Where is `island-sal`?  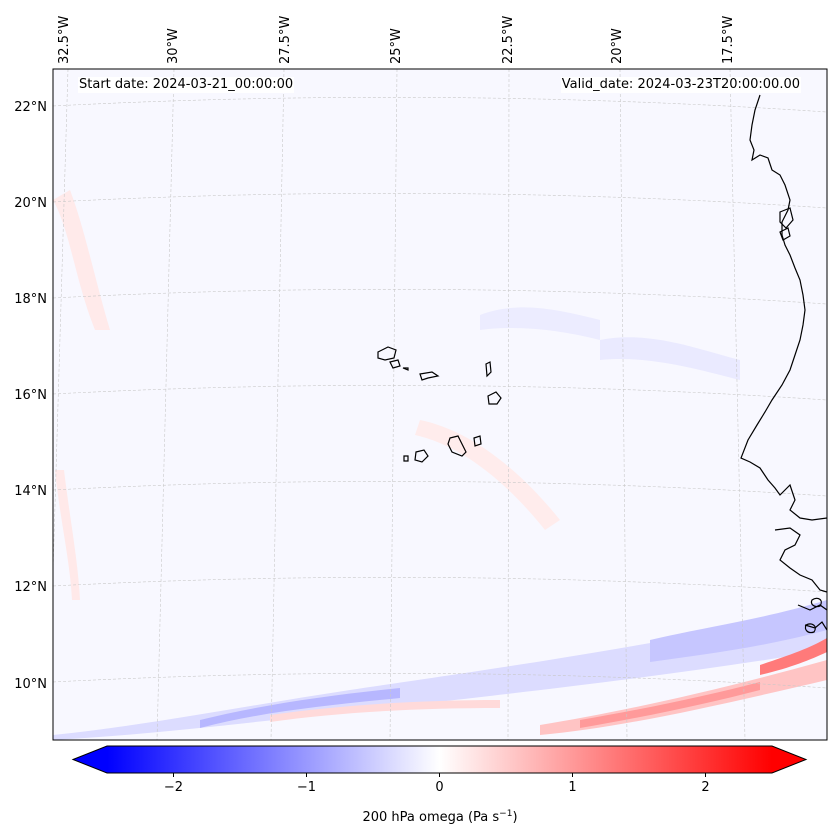
island-sal is located at coordinates (488, 369).